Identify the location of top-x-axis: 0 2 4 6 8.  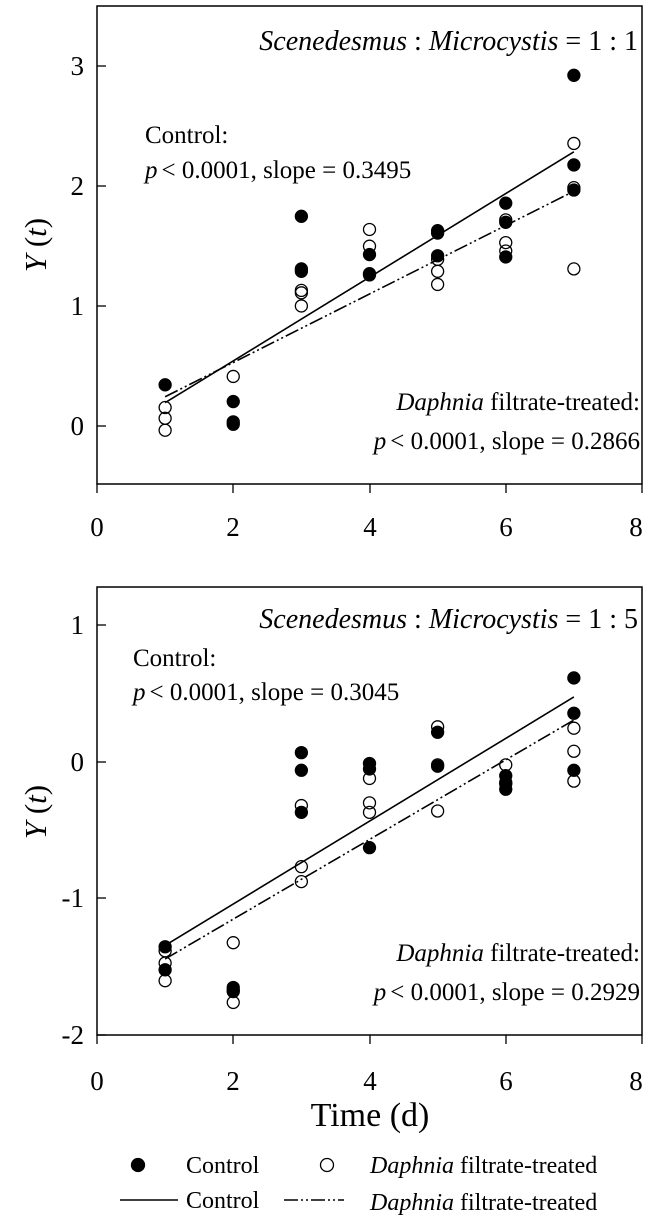
(366, 513).